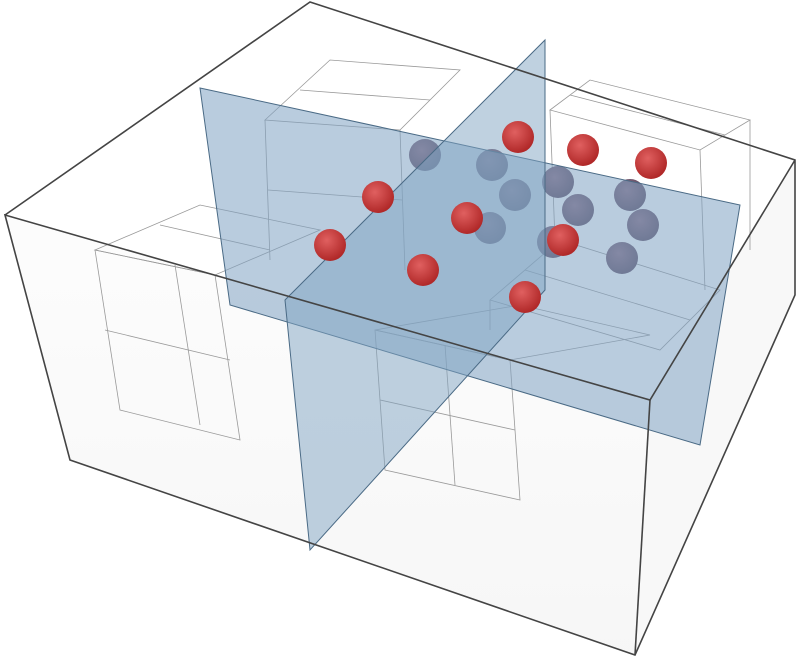 The width and height of the screenshot is (800, 670). I want to click on spheres-front, so click(490, 217).